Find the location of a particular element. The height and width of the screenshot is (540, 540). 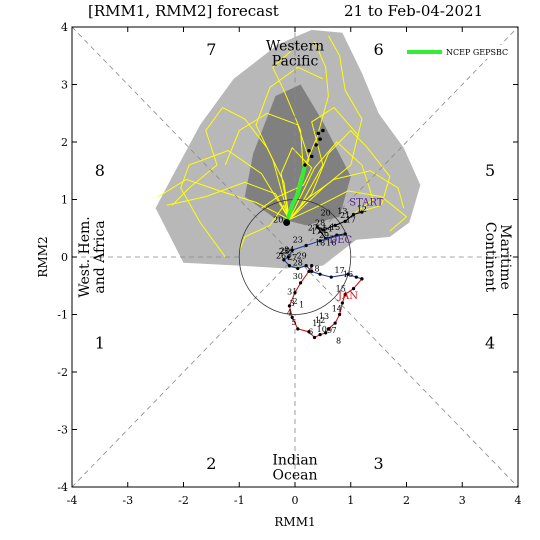

day-label: 28 is located at coordinates (320, 222).